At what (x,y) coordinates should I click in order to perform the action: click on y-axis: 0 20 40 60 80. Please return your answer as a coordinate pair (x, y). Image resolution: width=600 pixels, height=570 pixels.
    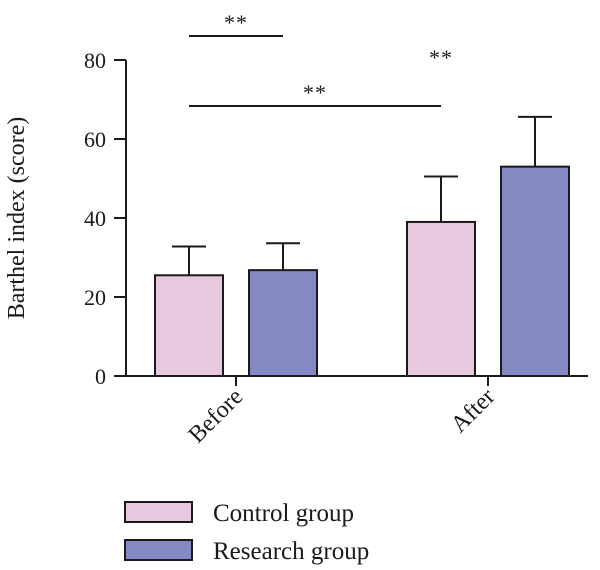
    Looking at the image, I should click on (105, 218).